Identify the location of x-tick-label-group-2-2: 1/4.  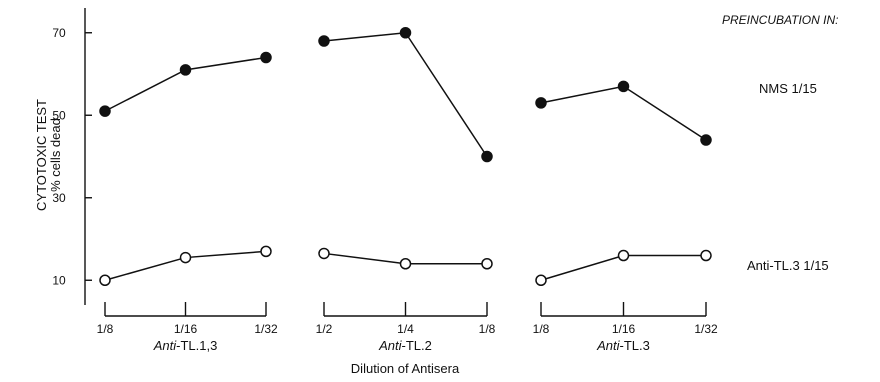
(405, 329).